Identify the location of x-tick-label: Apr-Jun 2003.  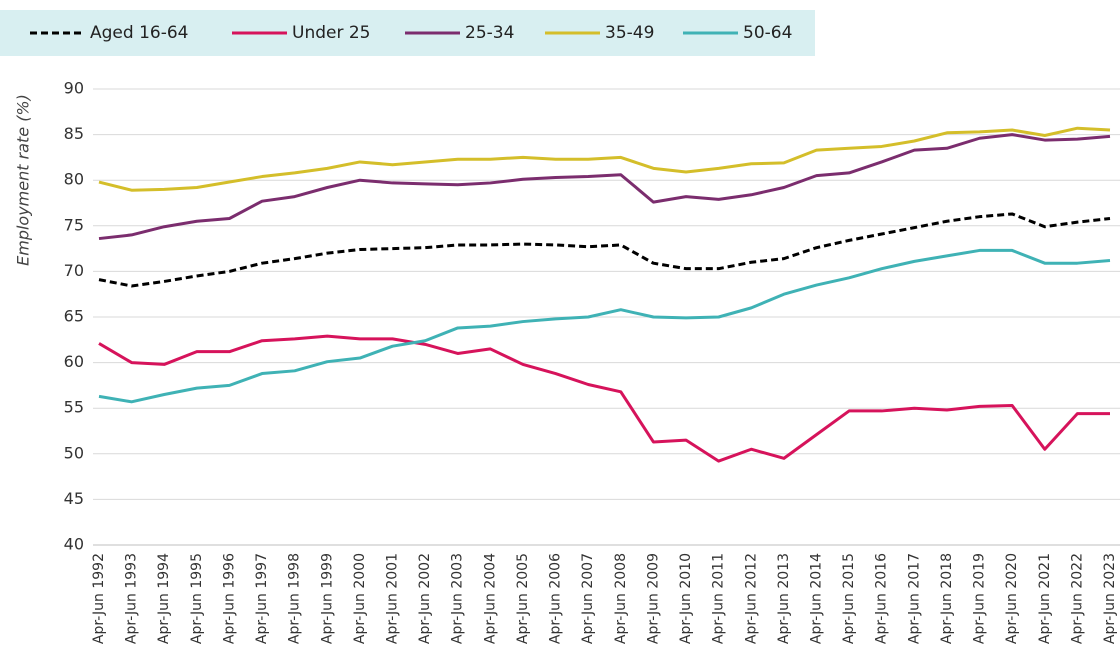
(458, 598).